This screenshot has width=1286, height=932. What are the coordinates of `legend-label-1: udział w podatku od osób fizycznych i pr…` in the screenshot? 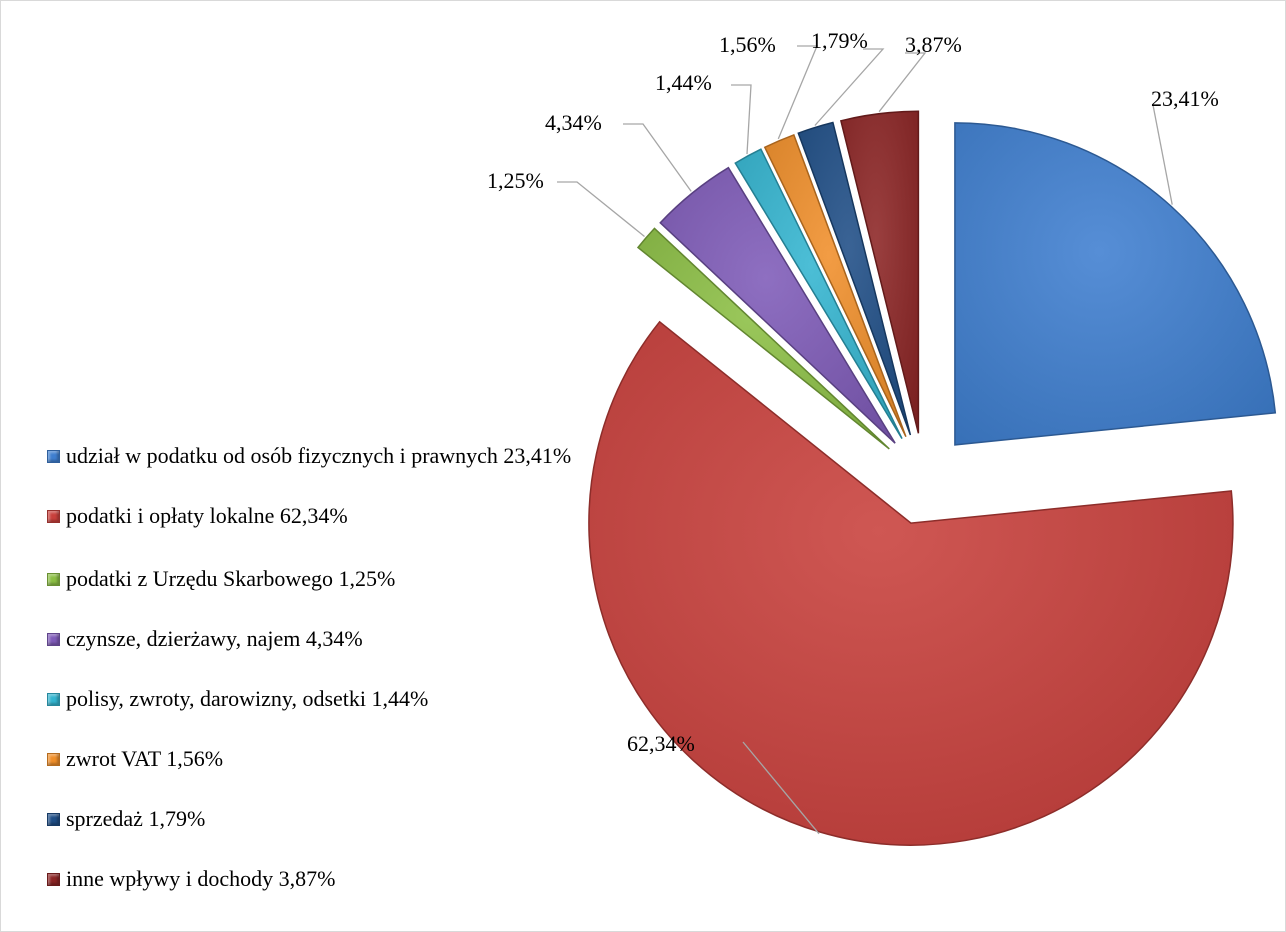 It's located at (319, 455).